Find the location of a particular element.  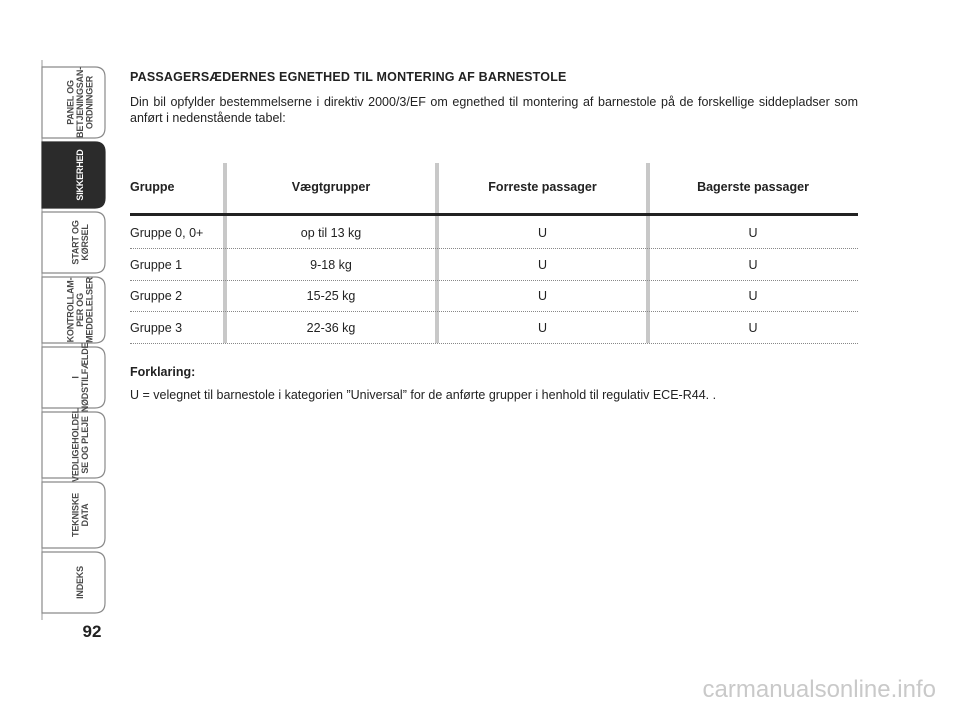

tab-label-line: TEKNISKE is located at coordinates (75, 515).